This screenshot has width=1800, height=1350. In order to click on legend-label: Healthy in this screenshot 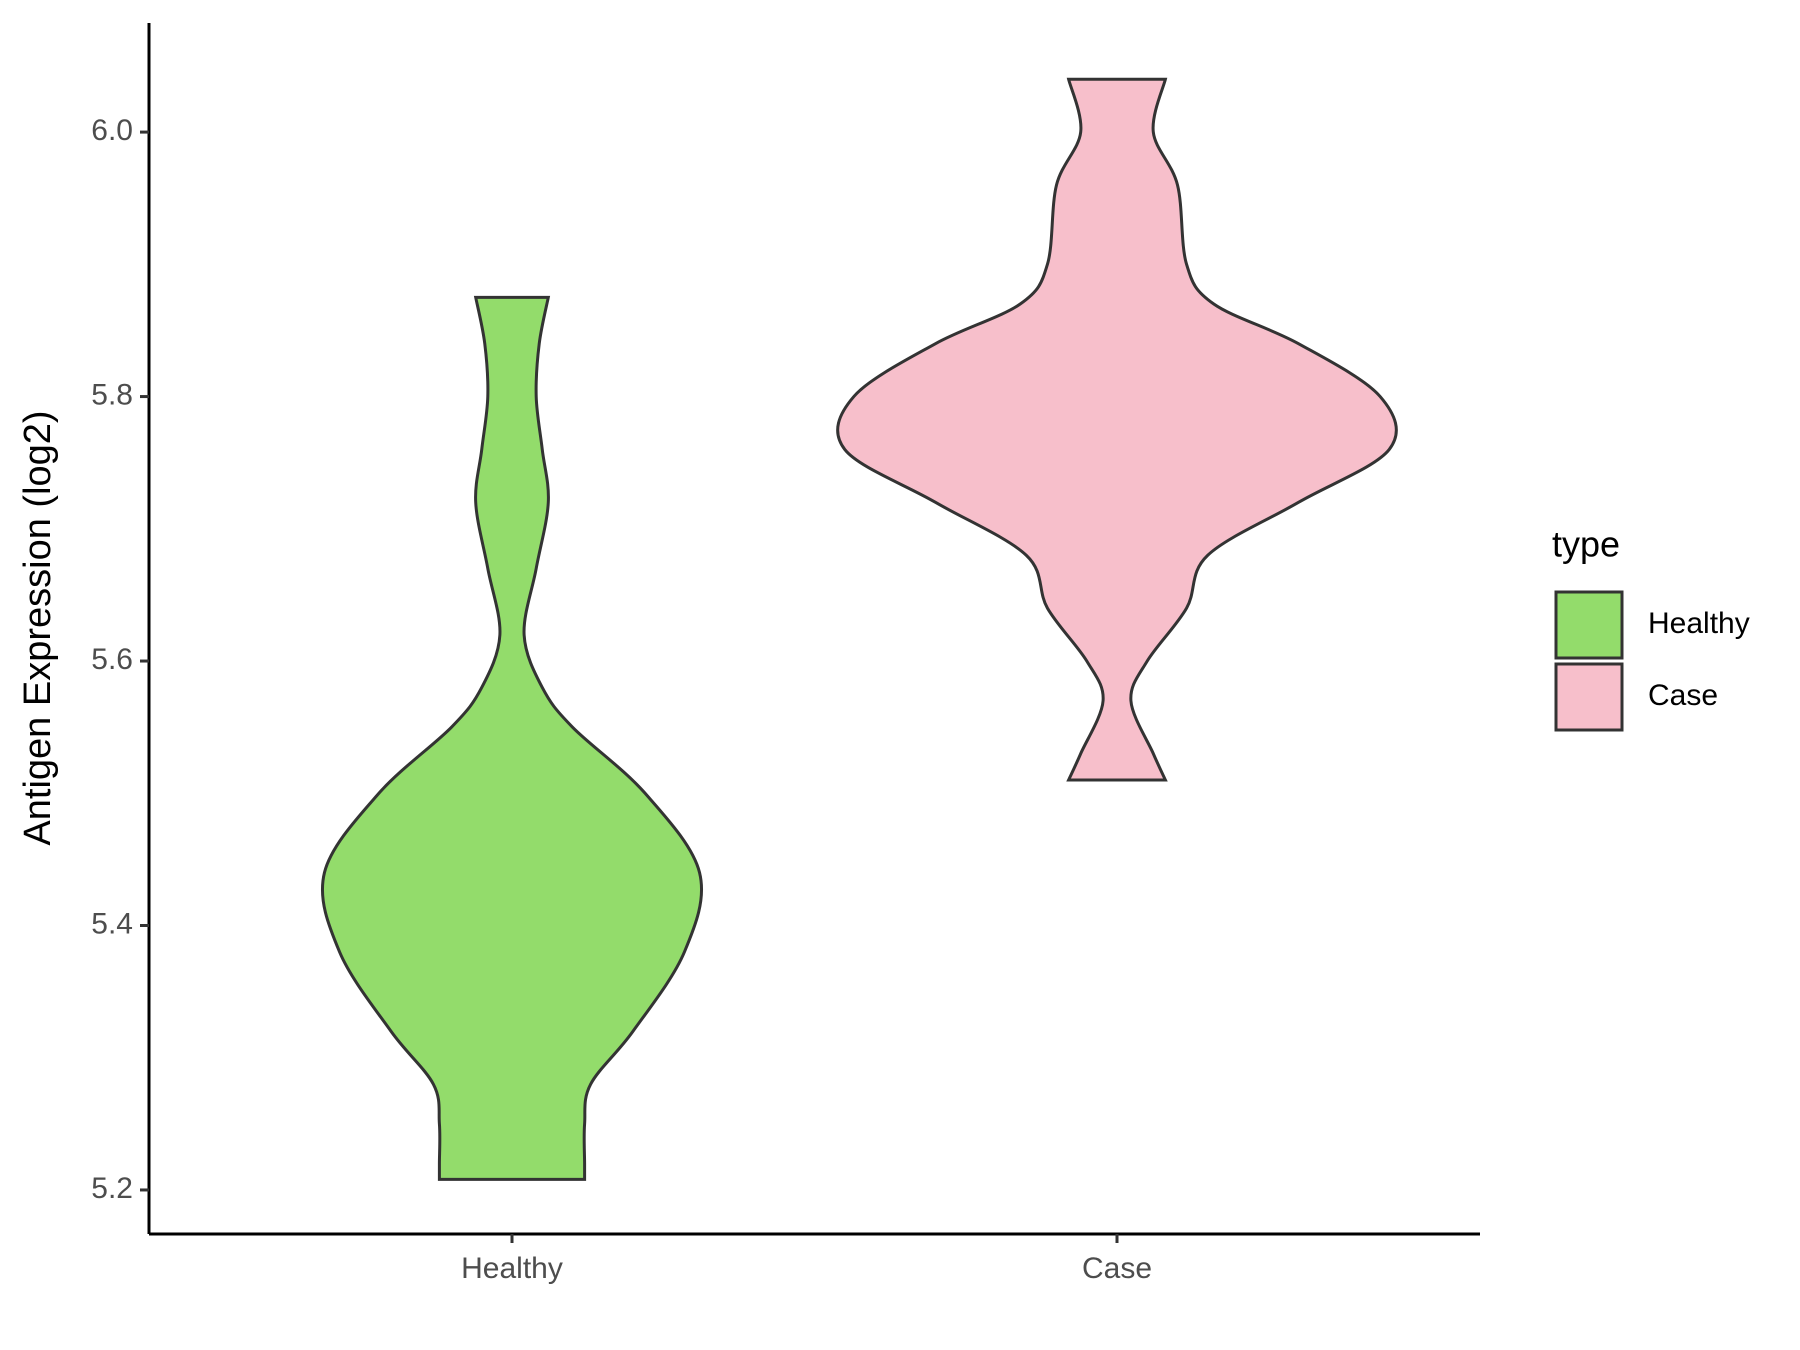, I will do `click(1699, 623)`.